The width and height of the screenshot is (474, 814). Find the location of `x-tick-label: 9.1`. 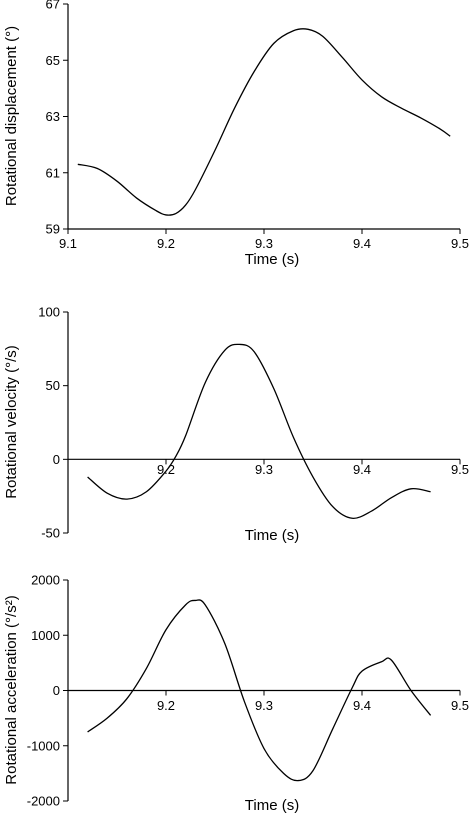

x-tick-label: 9.1 is located at coordinates (68, 243).